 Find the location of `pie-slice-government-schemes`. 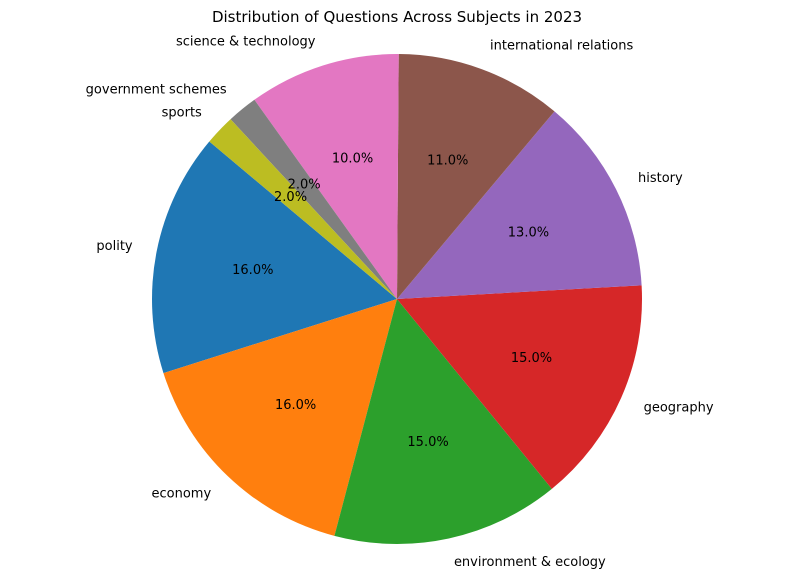

pie-slice-government-schemes is located at coordinates (313, 199).